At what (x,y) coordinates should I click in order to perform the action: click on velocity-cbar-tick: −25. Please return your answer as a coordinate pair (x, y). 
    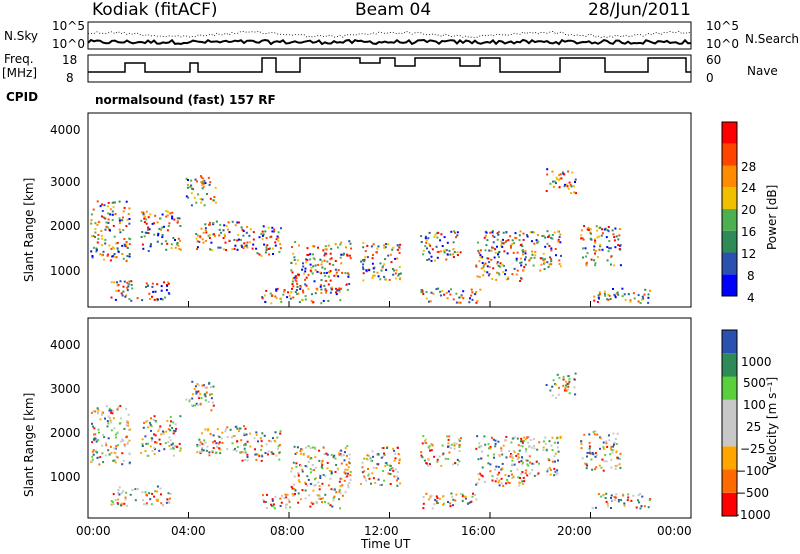
    Looking at the image, I should click on (753, 449).